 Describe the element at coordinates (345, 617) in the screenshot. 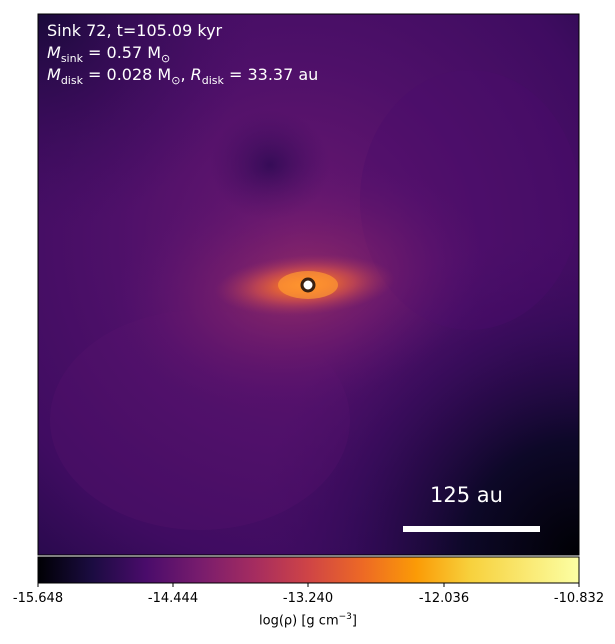

I see `cbar-label-sup: −3` at that location.